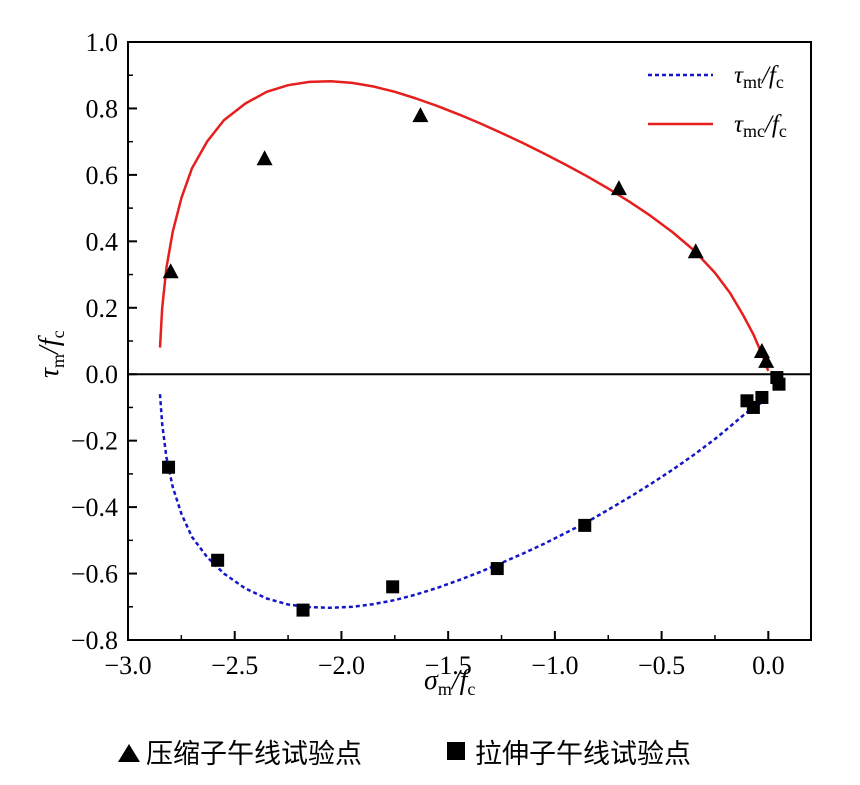 The height and width of the screenshot is (785, 860). I want to click on x-tick-label: −3.0, so click(127, 665).